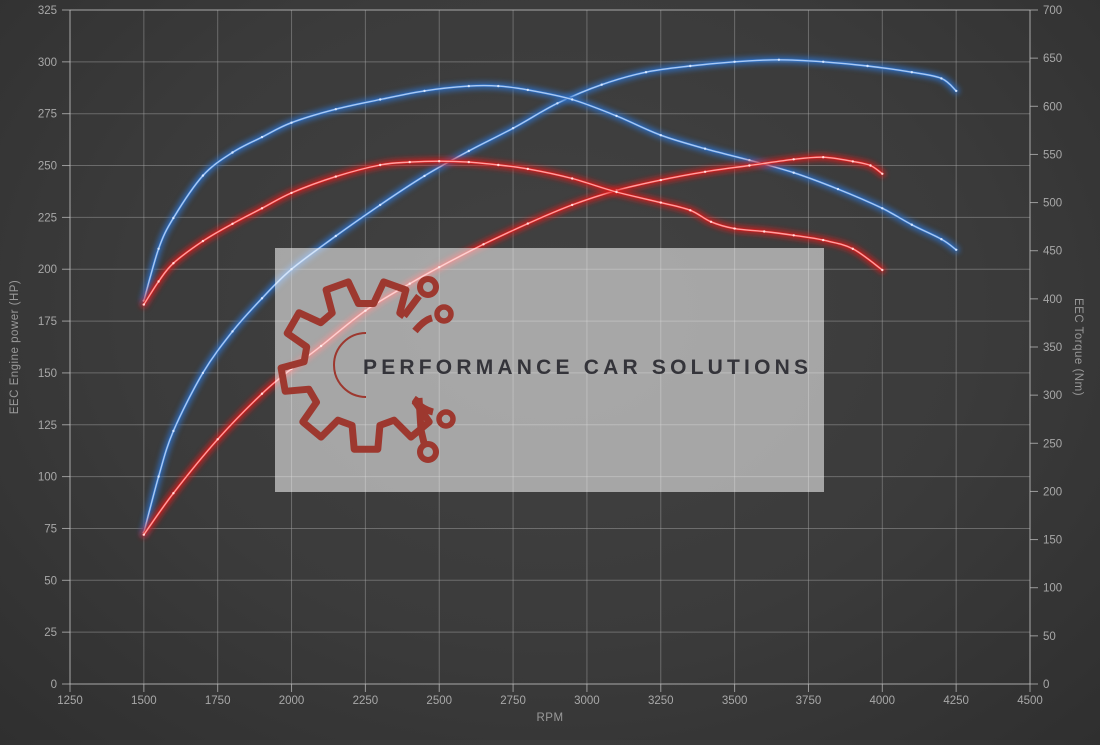 This screenshot has width=1100, height=745. Describe the element at coordinates (735, 701) in the screenshot. I see `x-tick-label: 3500` at that location.